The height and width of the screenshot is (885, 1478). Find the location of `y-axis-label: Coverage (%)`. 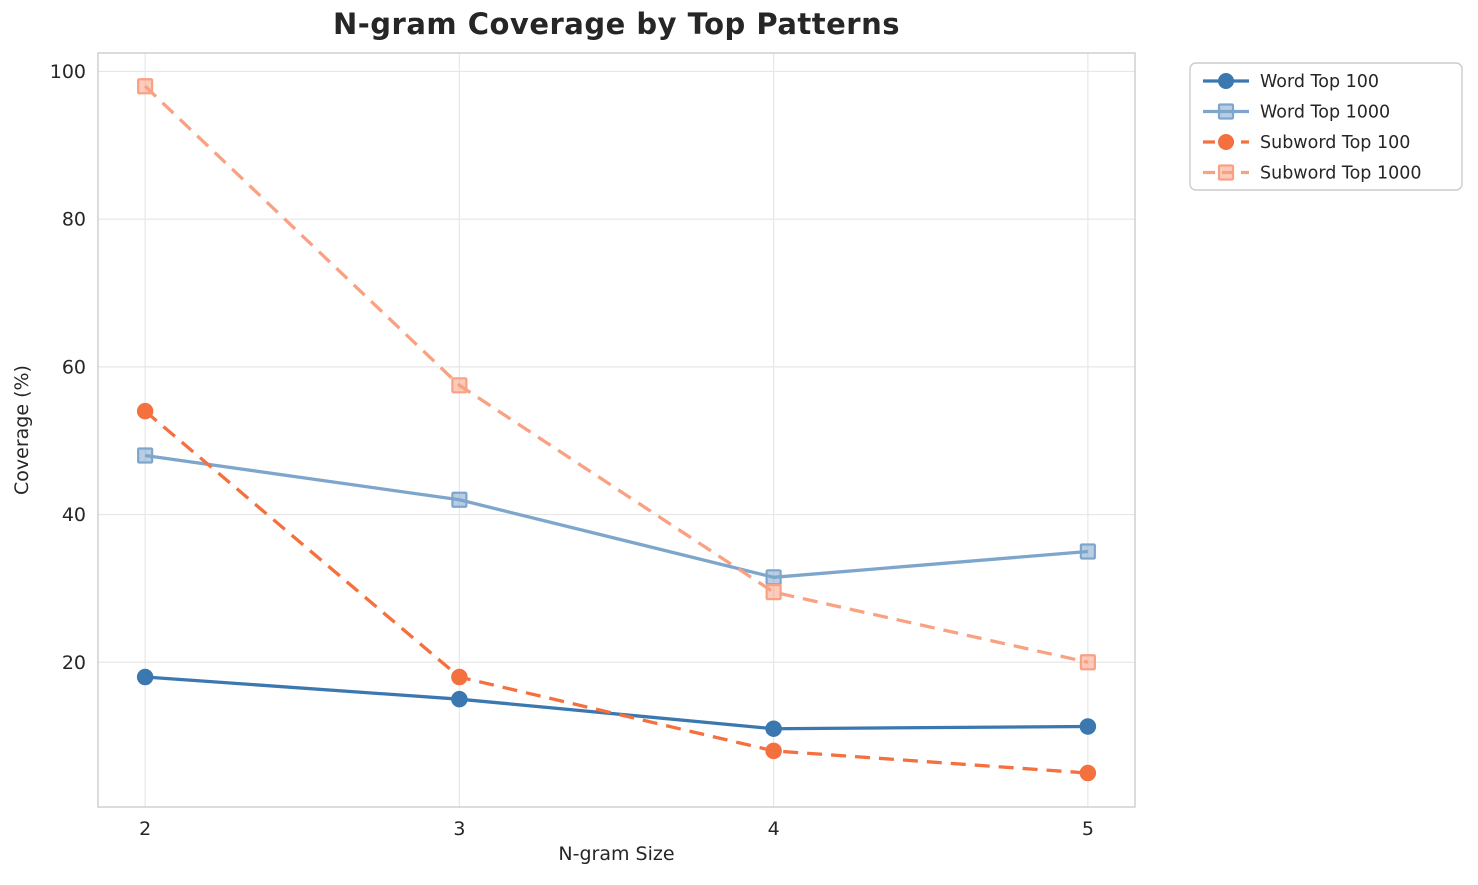

y-axis-label: Coverage (%) is located at coordinates (22, 430).